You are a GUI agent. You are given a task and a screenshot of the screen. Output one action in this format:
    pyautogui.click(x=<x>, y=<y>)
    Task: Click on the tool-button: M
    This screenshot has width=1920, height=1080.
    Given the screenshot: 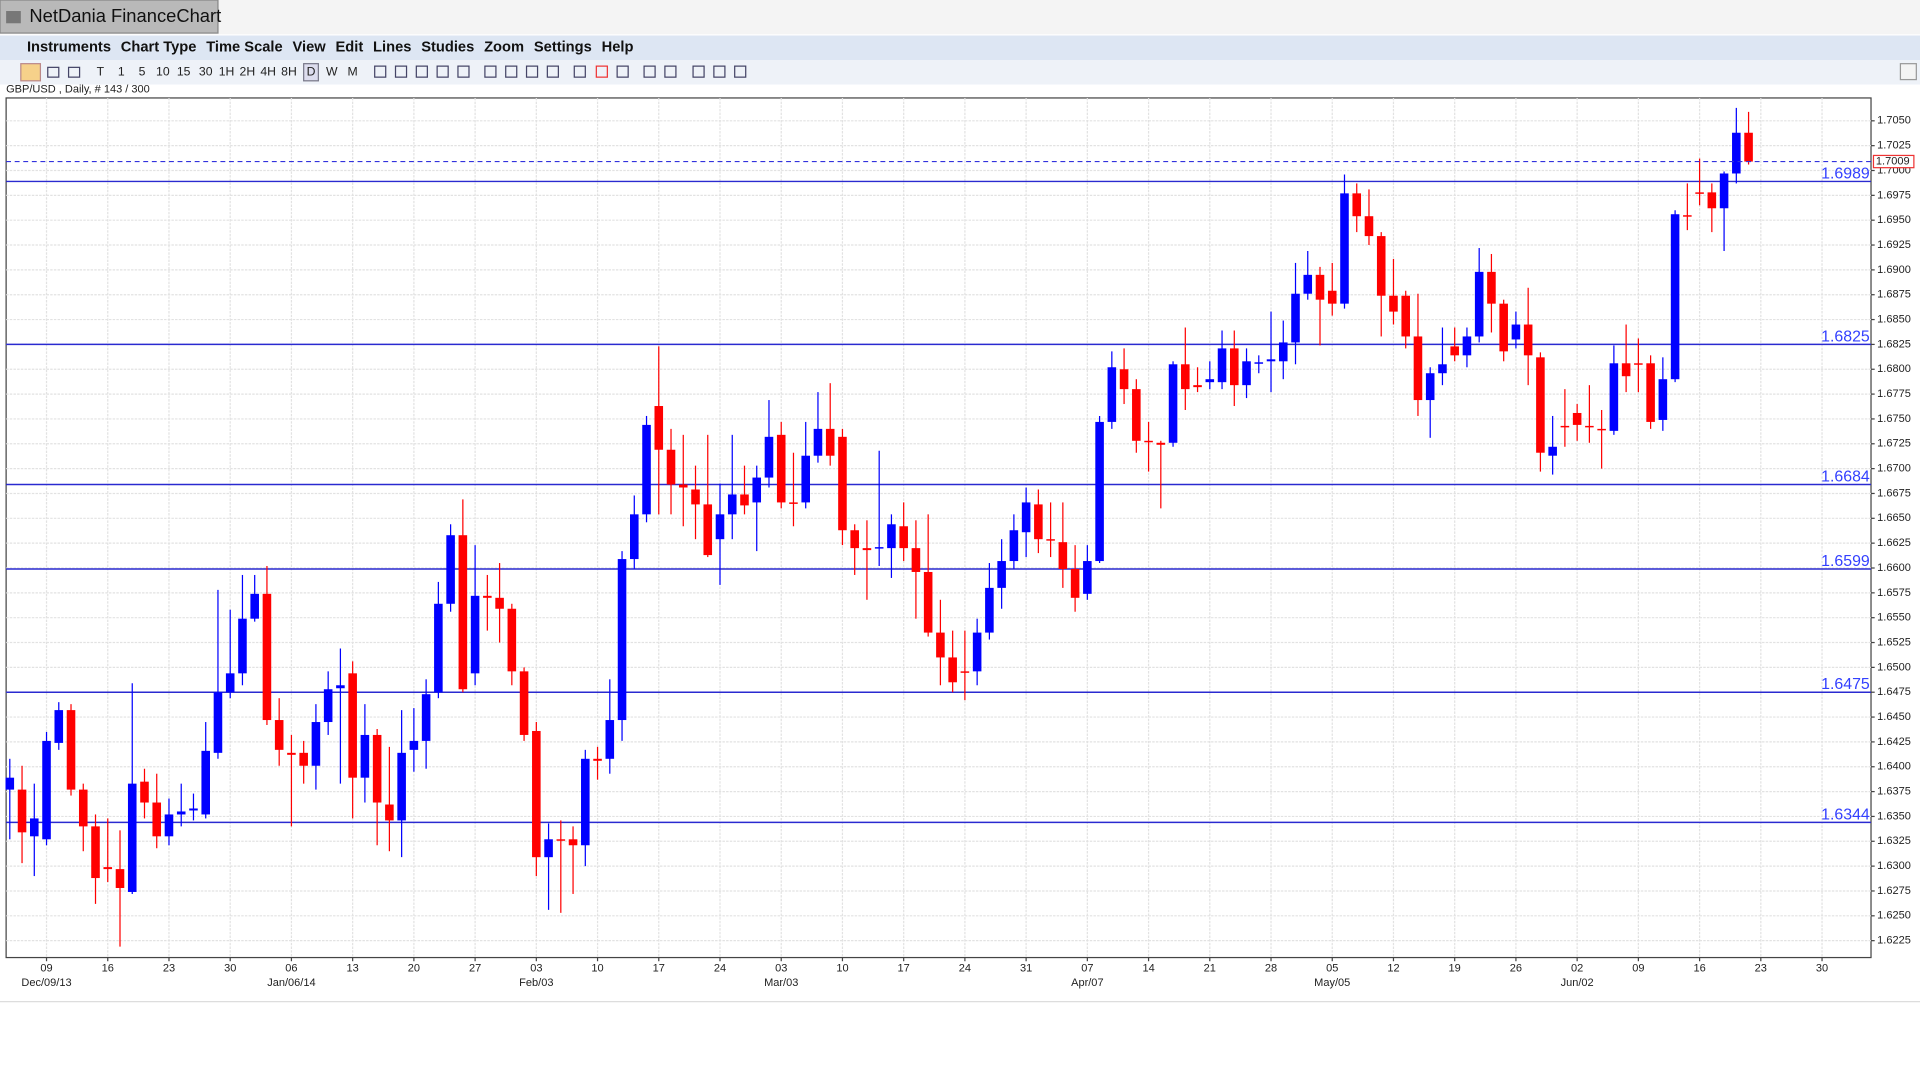 What is the action you would take?
    pyautogui.click(x=353, y=71)
    